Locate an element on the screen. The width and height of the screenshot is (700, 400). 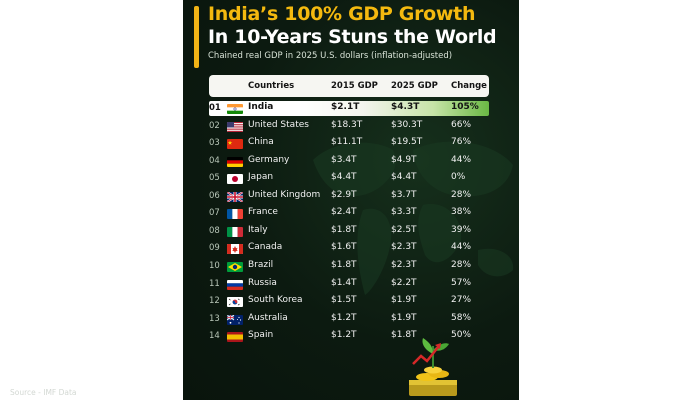
table-row: 02 United States $18.3T $30.3T 66% is located at coordinates (349, 126).